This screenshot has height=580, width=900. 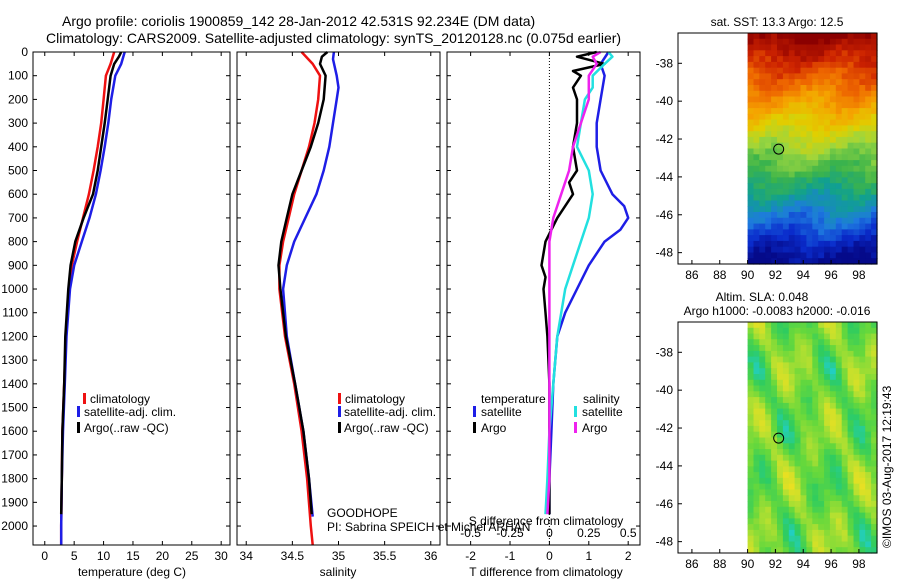 I want to click on x-tick-label: 15, so click(x=133, y=556).